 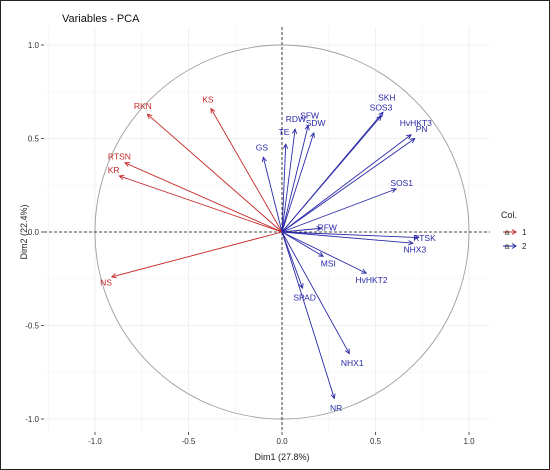 I want to click on y-axis-label: Dim2 (22.4%), so click(x=24, y=231).